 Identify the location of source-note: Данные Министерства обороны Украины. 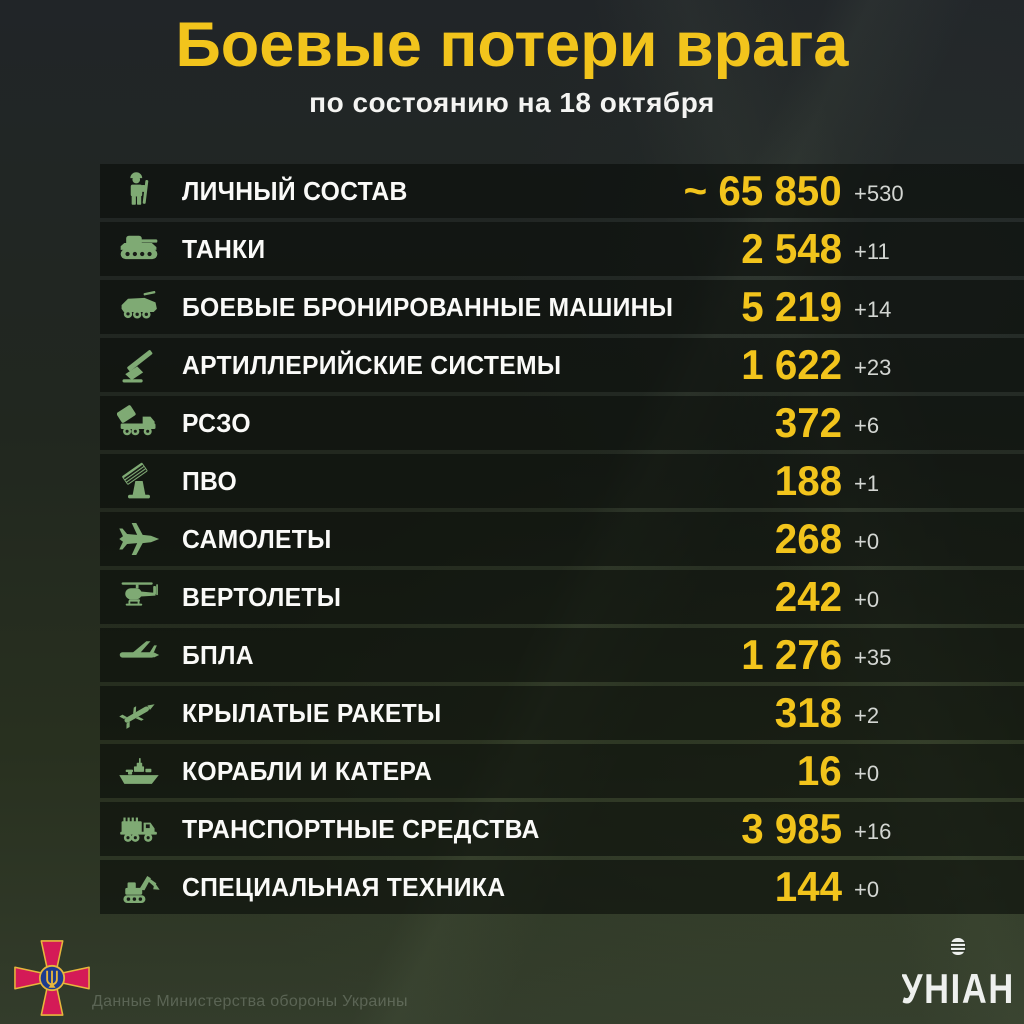
(250, 1001).